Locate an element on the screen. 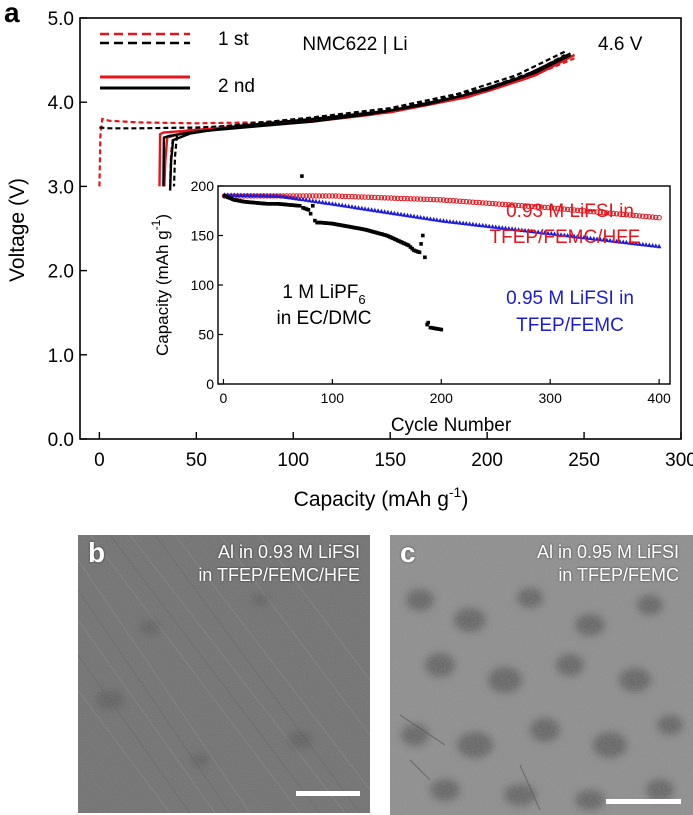  main-xtick-label-6: 300 is located at coordinates (679, 460).